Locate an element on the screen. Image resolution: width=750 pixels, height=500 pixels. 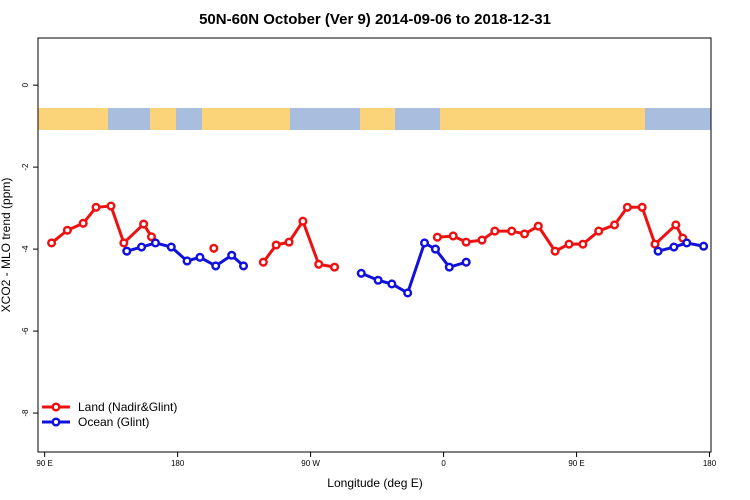
map-land is located at coordinates (374, 119).